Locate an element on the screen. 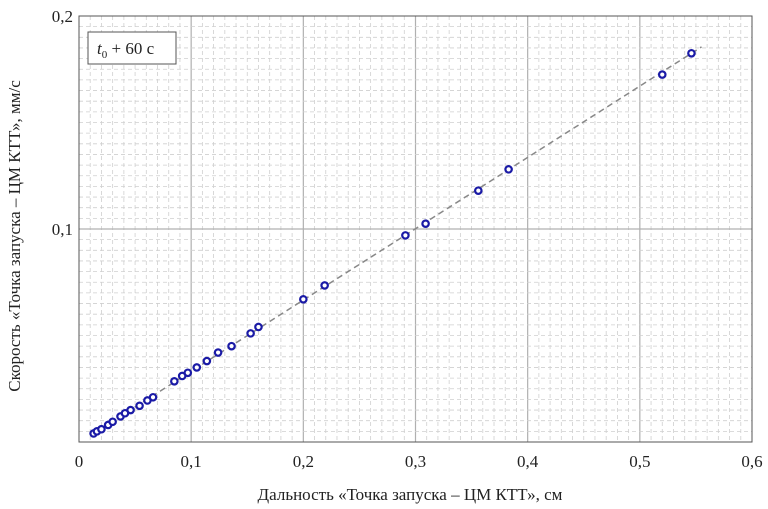  annotation-text: t0 + 60 с is located at coordinates (126, 50).